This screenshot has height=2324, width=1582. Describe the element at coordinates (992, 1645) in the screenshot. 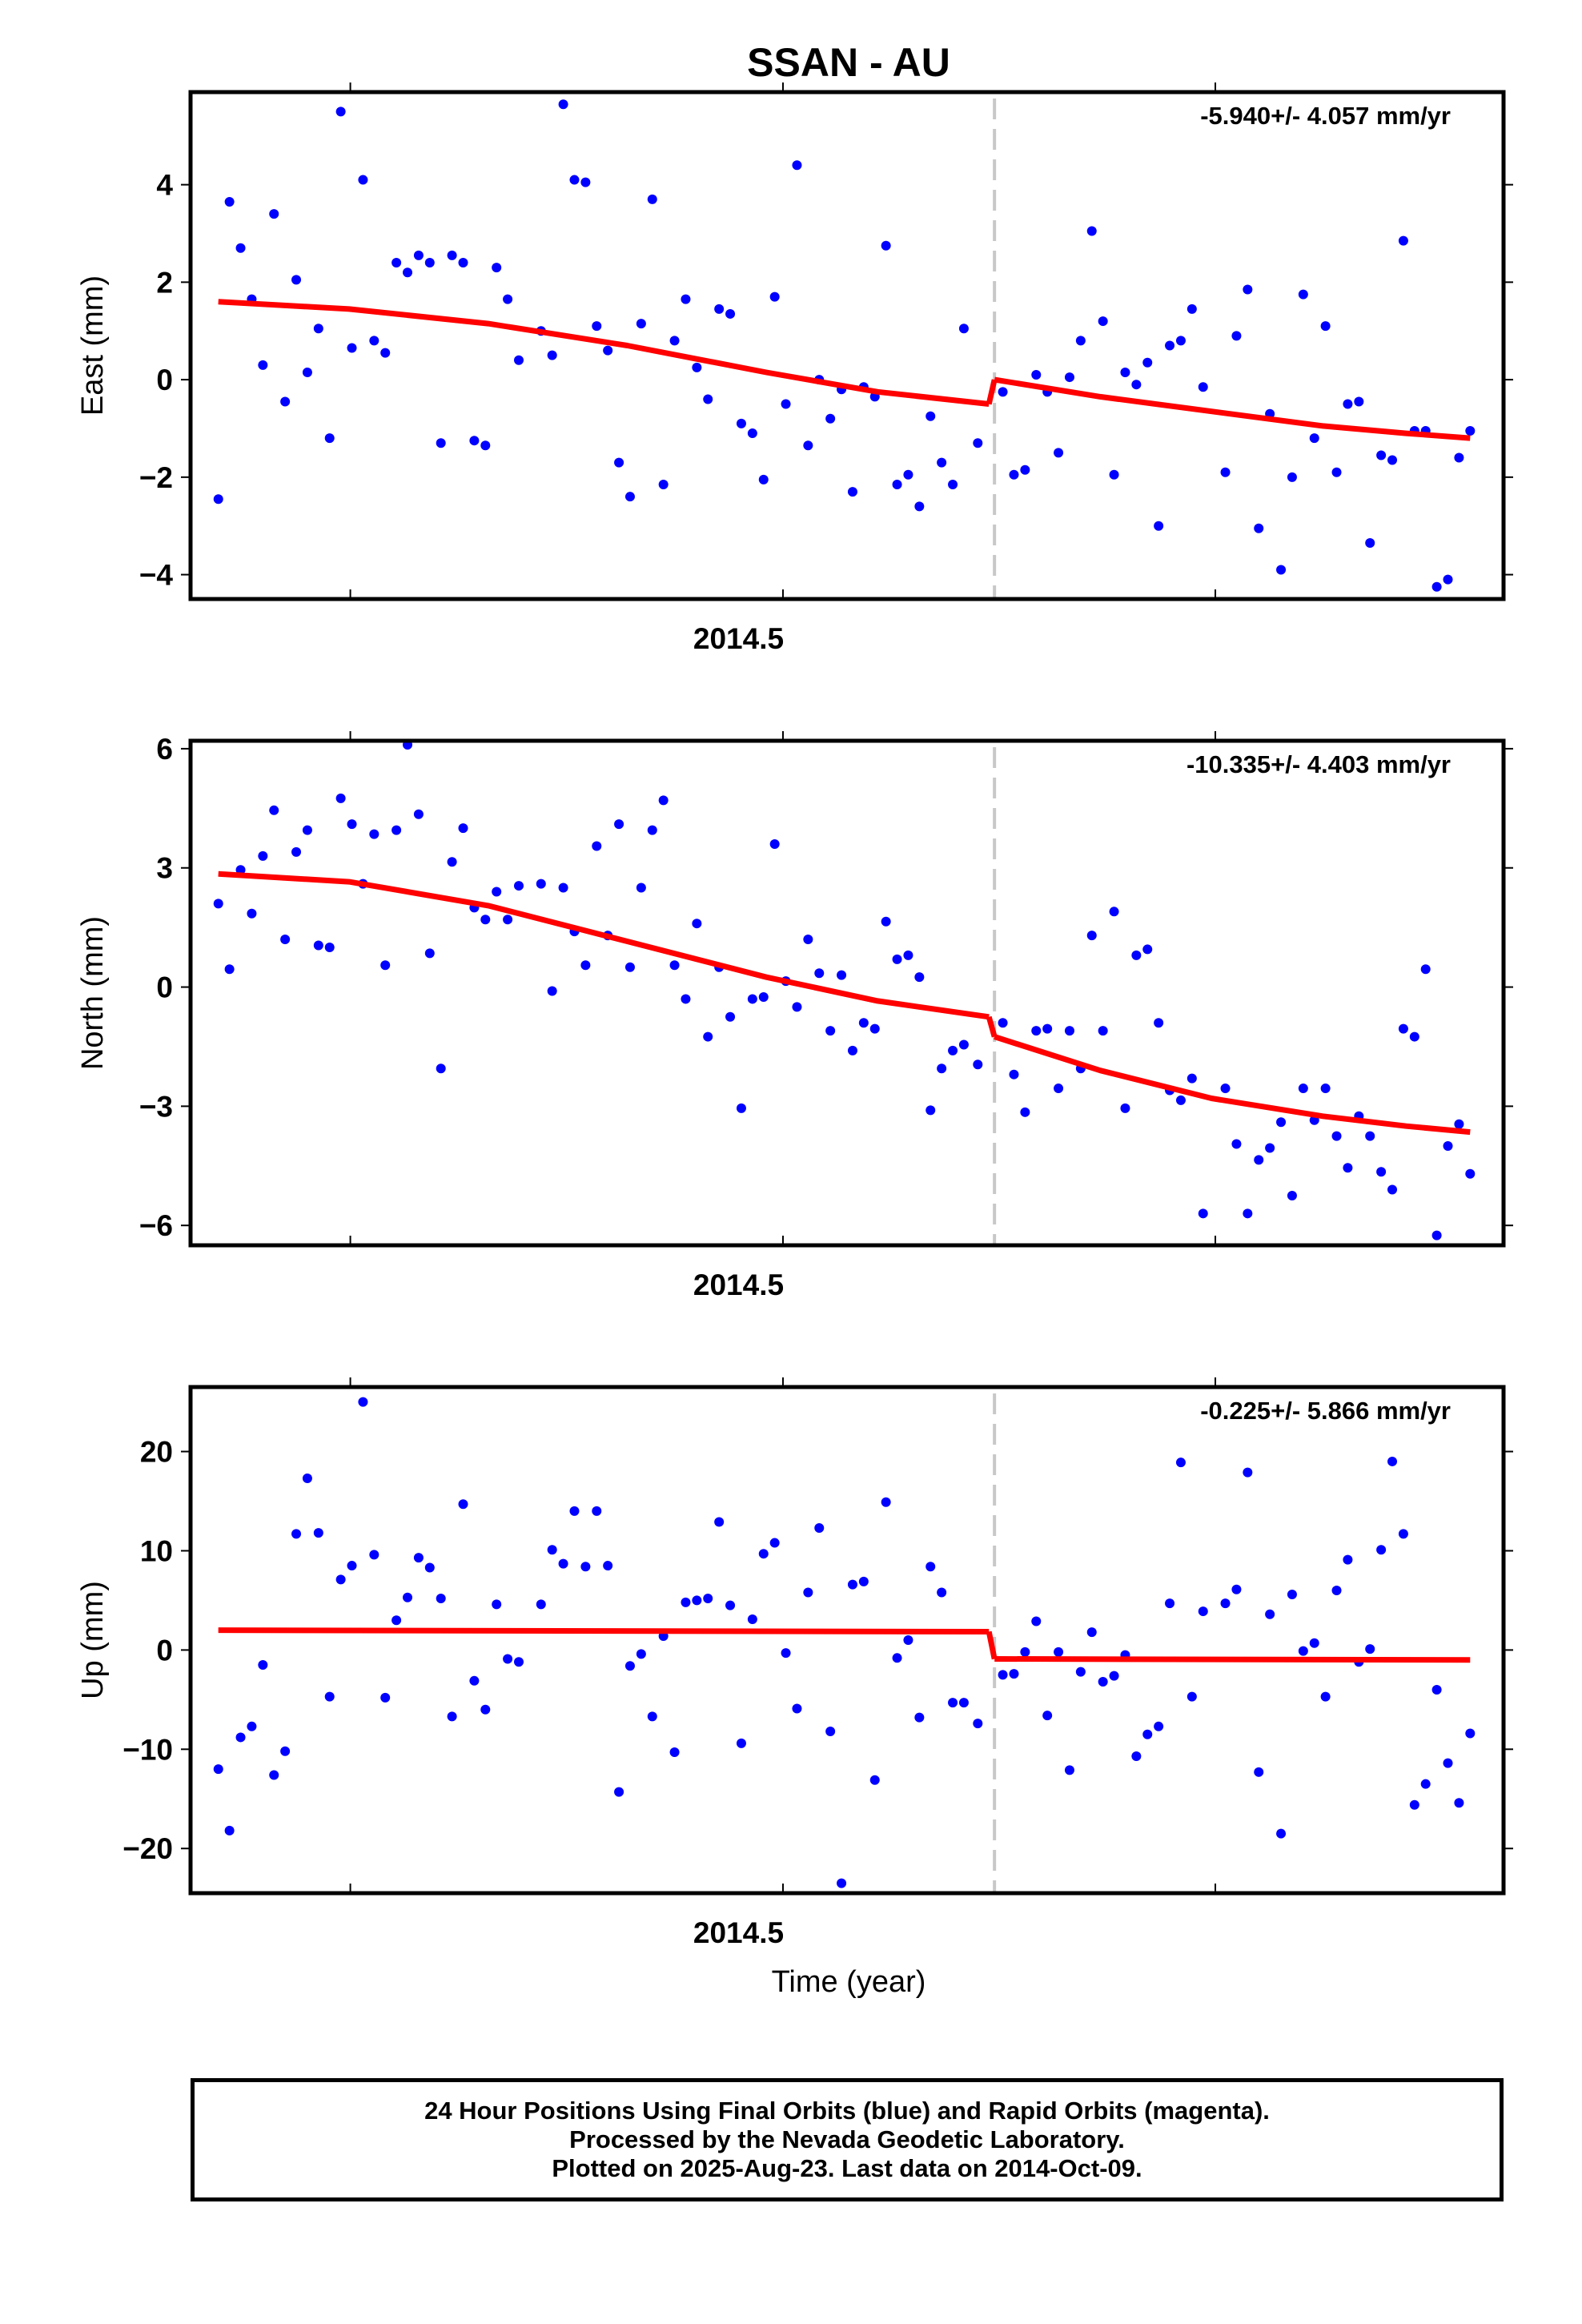

I see `fit-offset-jump` at that location.